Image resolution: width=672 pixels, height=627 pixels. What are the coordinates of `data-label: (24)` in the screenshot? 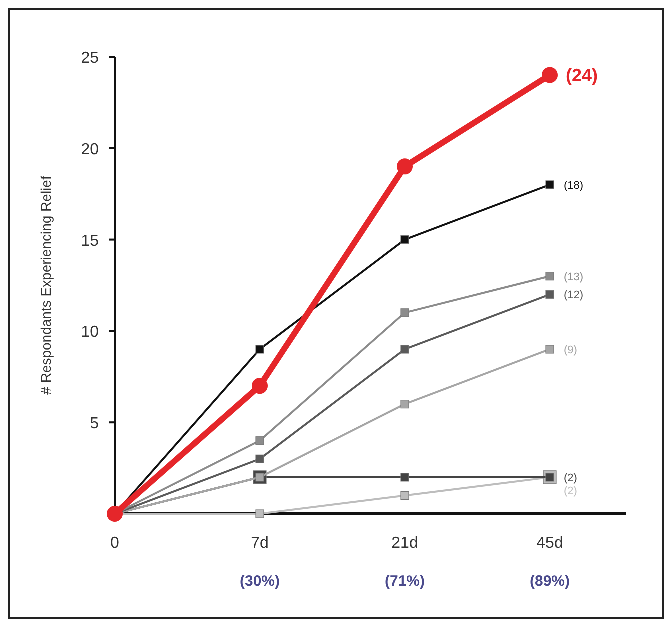 It's located at (582, 75).